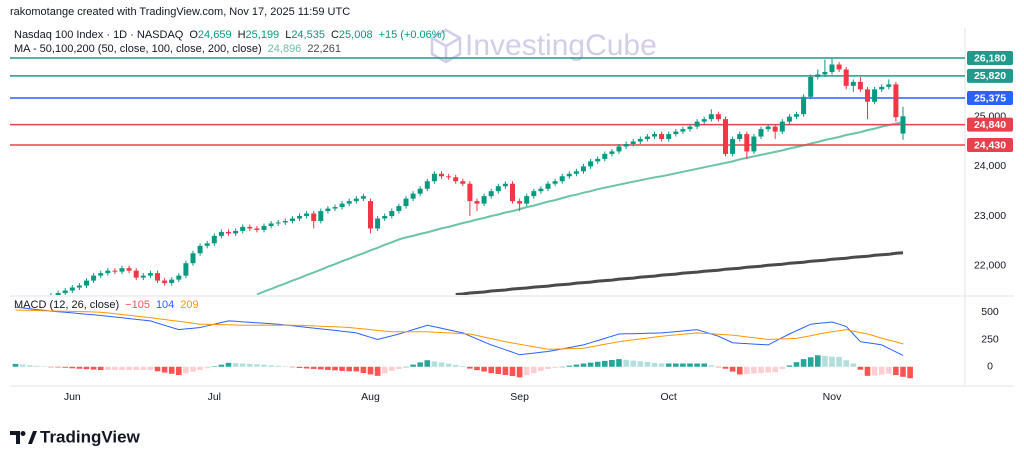 This screenshot has height=462, width=1024. I want to click on macd-legend-value: 104, so click(165, 305).